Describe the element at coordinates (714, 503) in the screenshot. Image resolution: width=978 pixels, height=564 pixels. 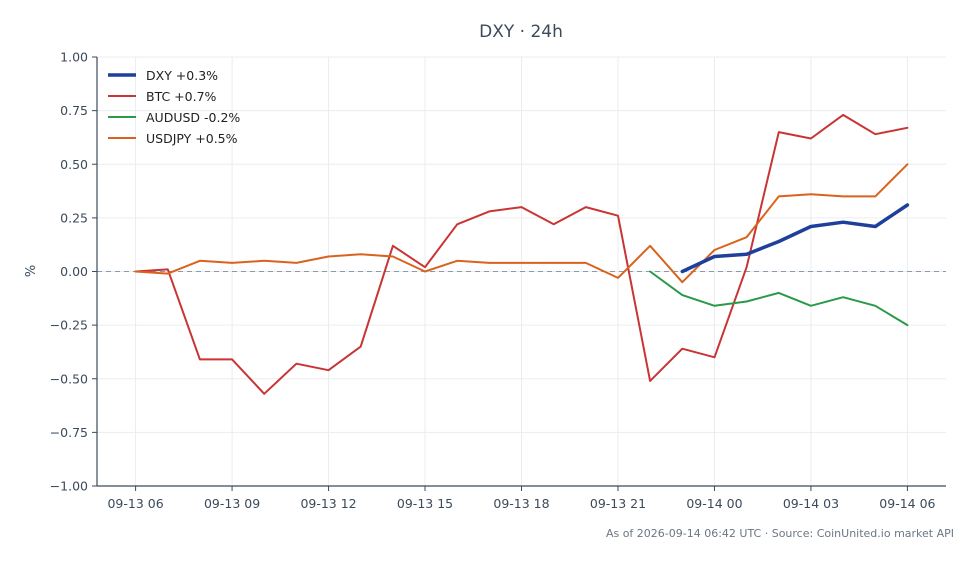
I see `x-tick-label: 09-14 00` at that location.